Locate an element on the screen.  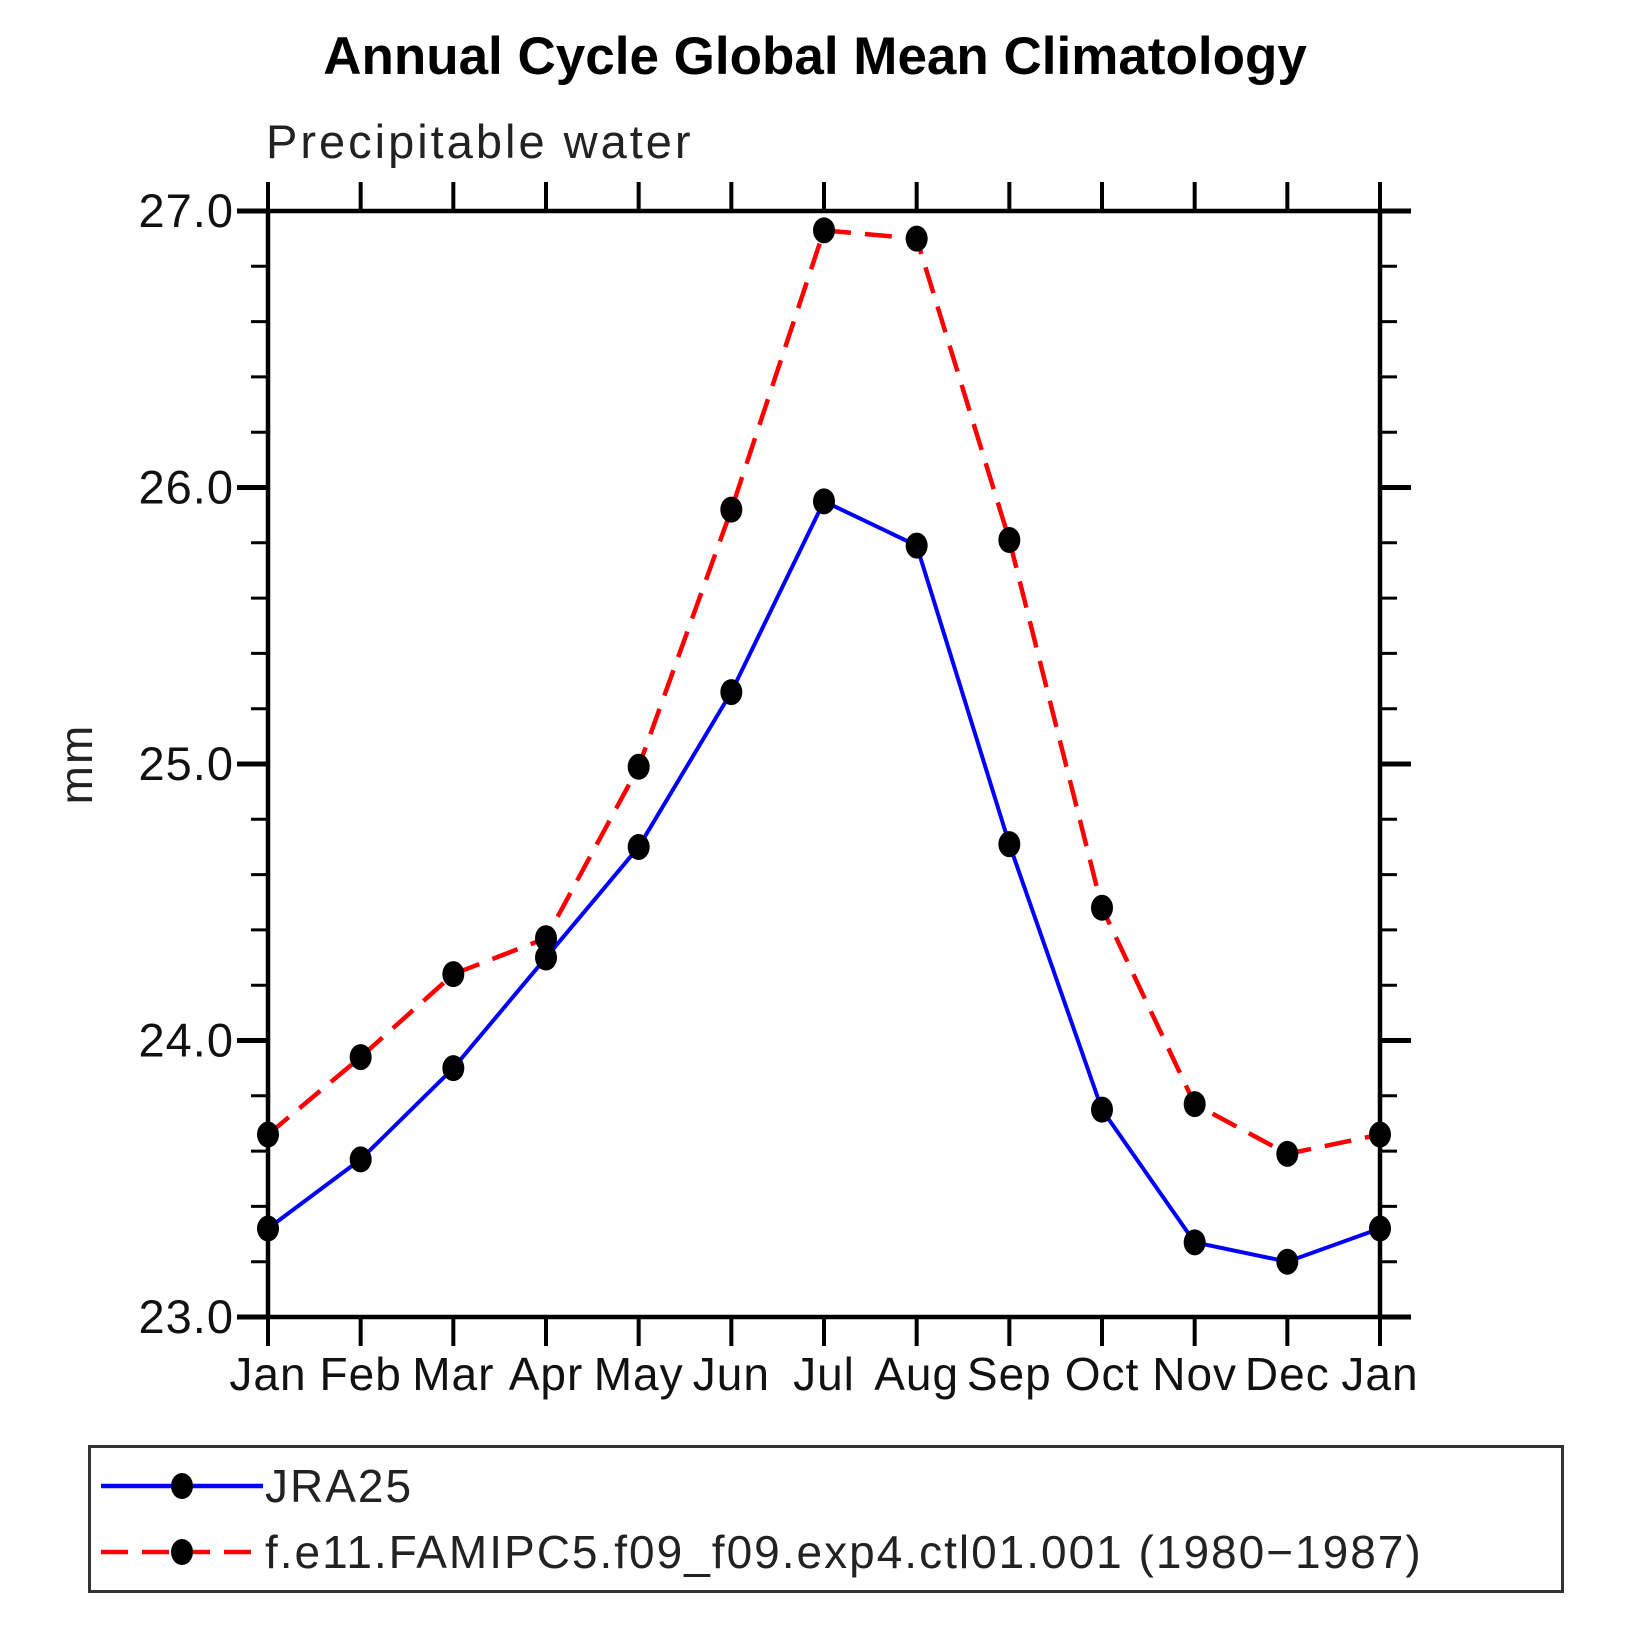
x-tick-label: Sep is located at coordinates (1009, 1374).